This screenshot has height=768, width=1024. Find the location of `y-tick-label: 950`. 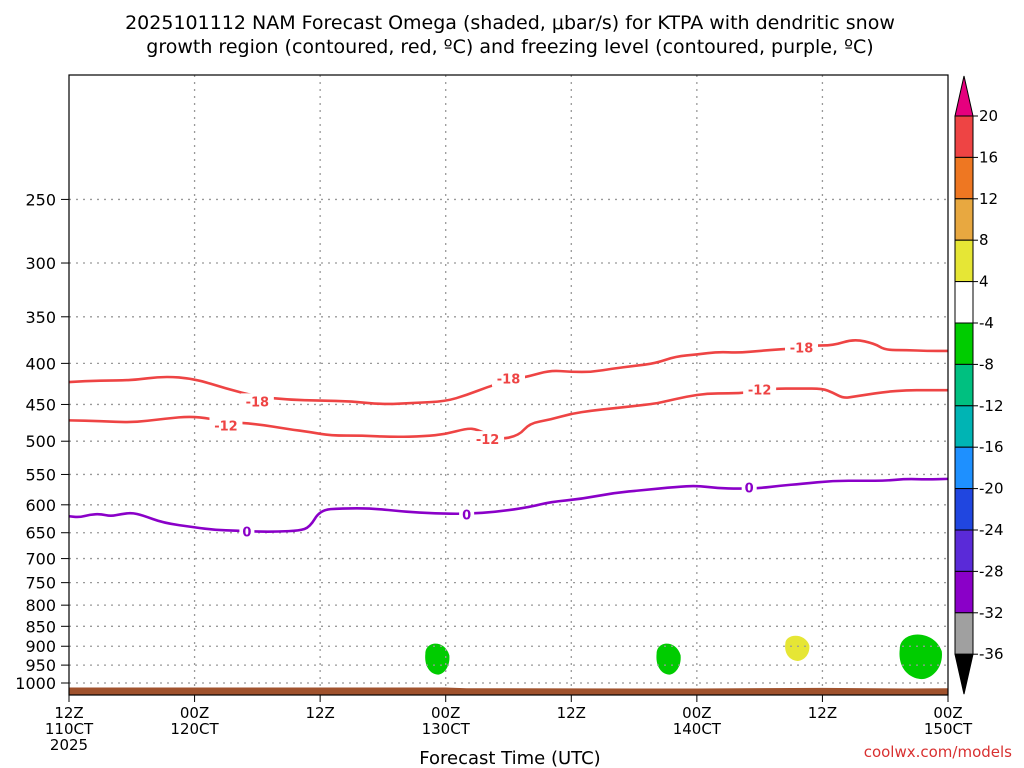

y-tick-label: 950 is located at coordinates (40, 665).